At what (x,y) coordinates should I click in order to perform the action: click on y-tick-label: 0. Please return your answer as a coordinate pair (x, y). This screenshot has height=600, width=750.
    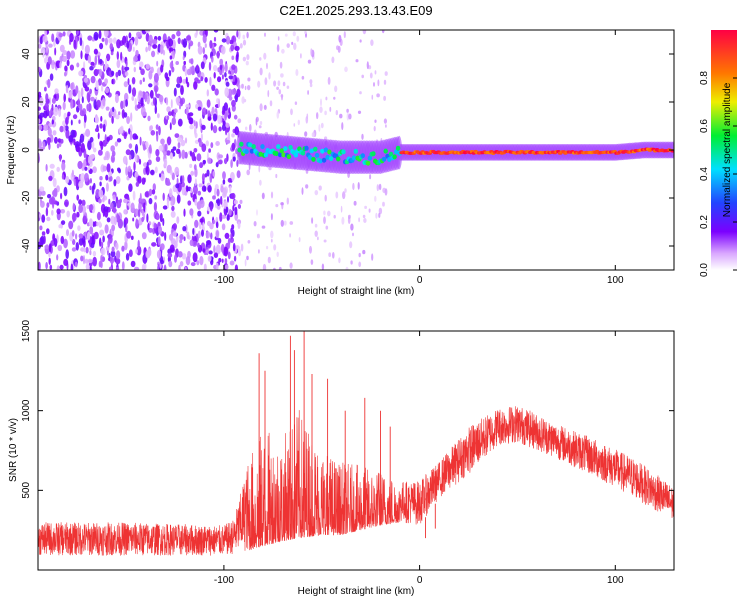
    Looking at the image, I should click on (26, 150).